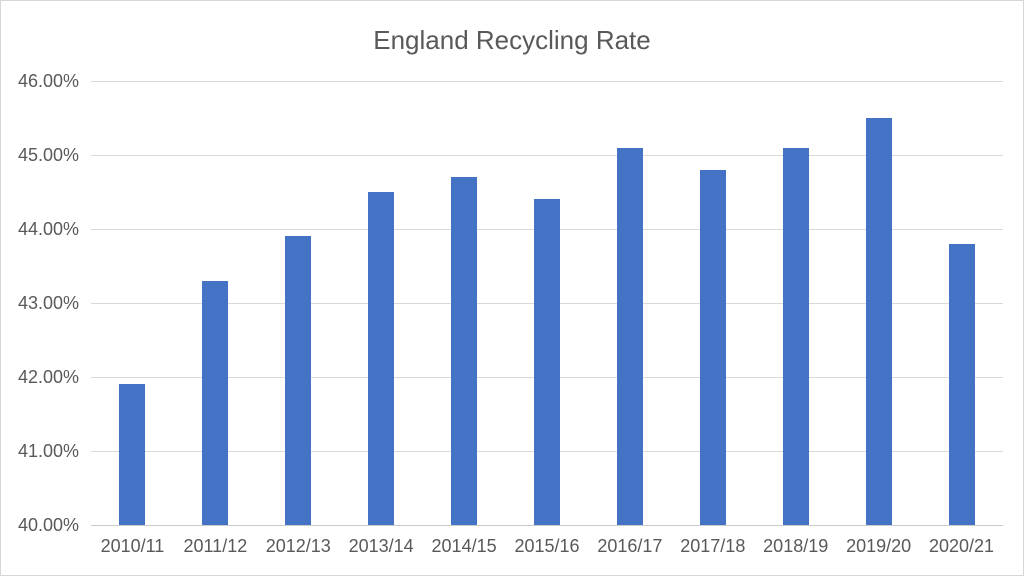  What do you see at coordinates (48, 155) in the screenshot?
I see `y-tick-label: 45.00%` at bounding box center [48, 155].